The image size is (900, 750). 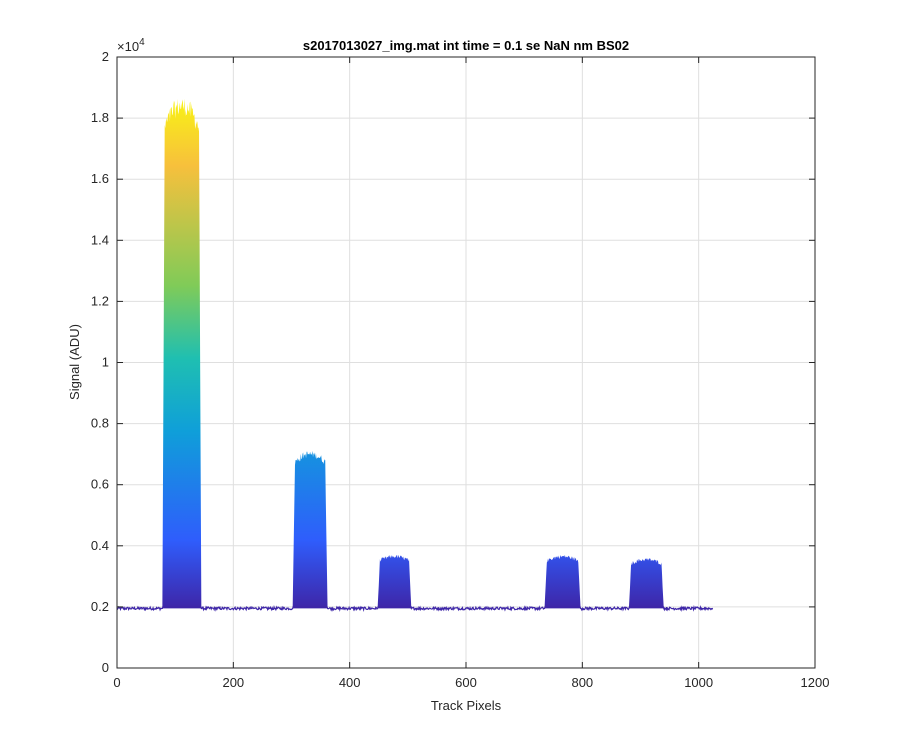 What do you see at coordinates (815, 682) in the screenshot?
I see `x-tick-label: 1200` at bounding box center [815, 682].